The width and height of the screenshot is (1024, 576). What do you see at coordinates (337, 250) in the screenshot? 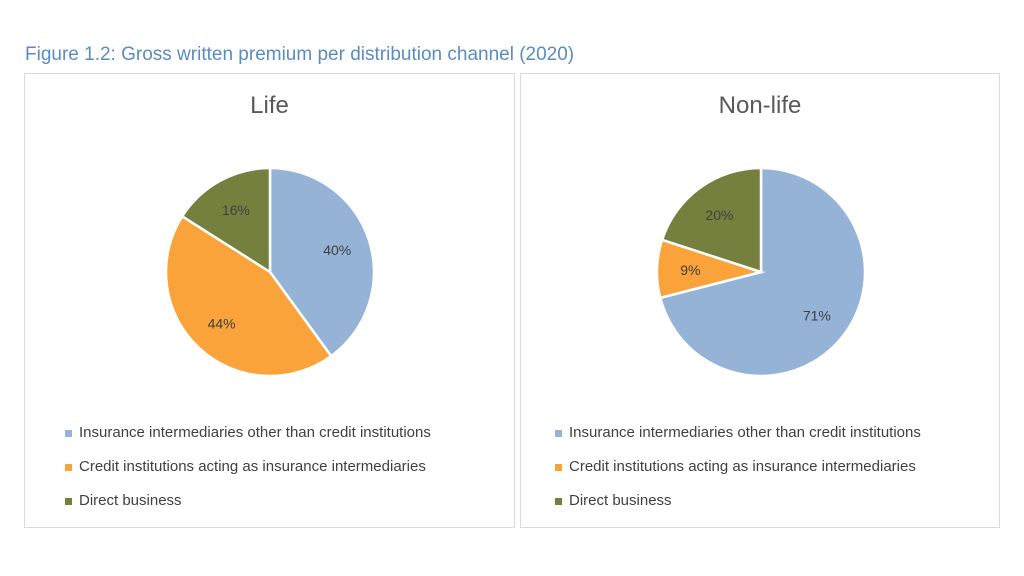
I see `data-label-intermediaries: 40%` at bounding box center [337, 250].